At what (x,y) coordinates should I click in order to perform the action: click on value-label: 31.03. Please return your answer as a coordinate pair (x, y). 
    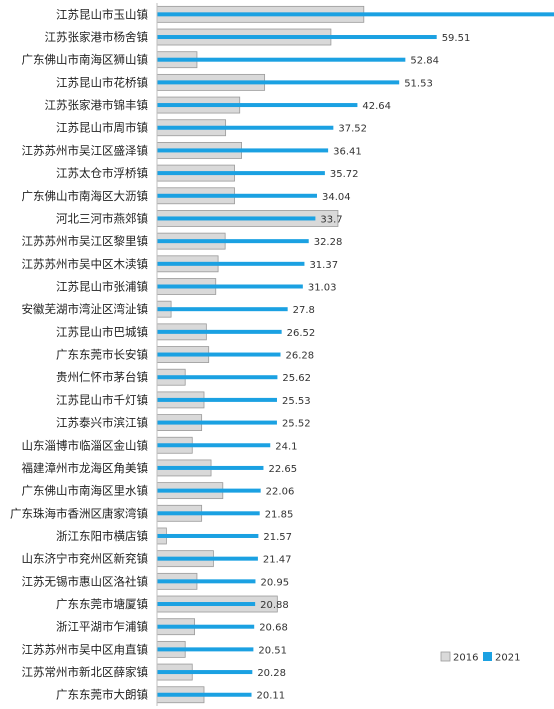
    Looking at the image, I should click on (322, 288).